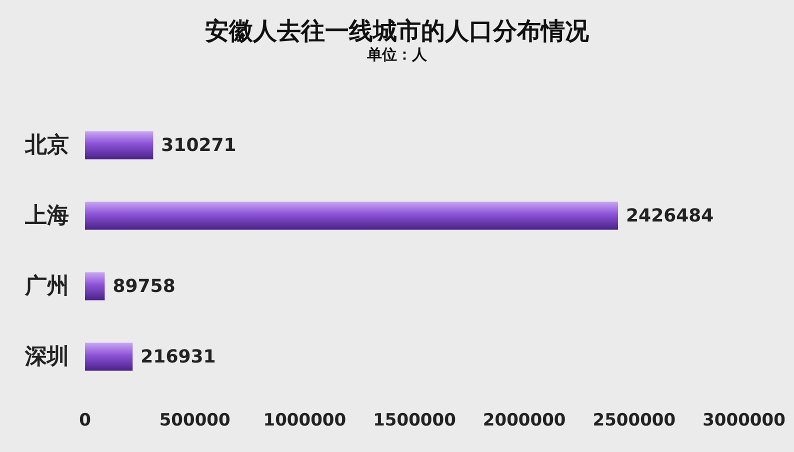 The height and width of the screenshot is (452, 794). I want to click on chart-subtitle: 单位：人, so click(397, 55).